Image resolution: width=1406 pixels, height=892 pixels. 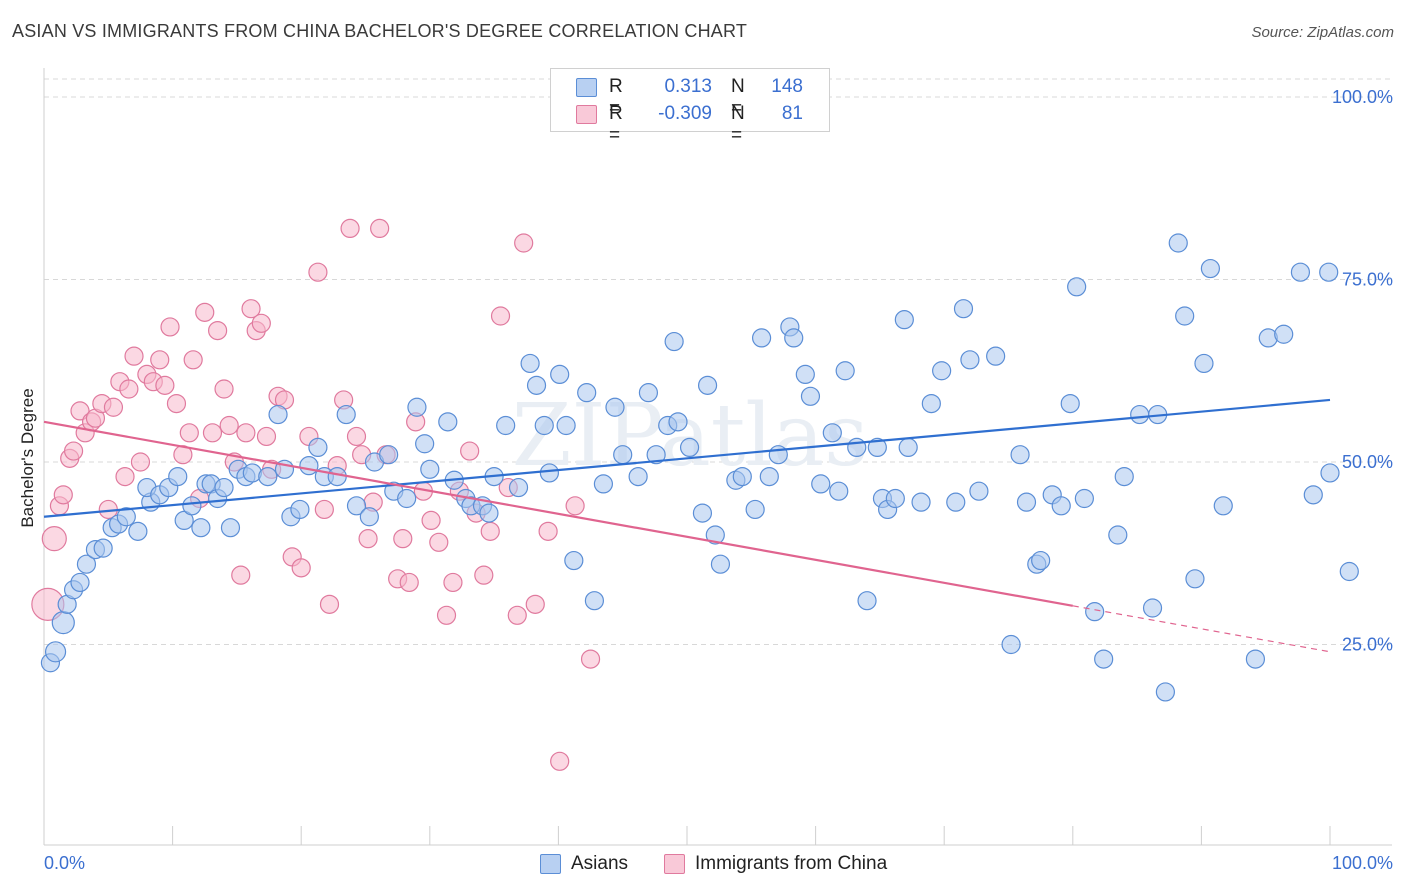 What do you see at coordinates (738, 97) in the screenshot?
I see `n-label: N =` at bounding box center [738, 97].